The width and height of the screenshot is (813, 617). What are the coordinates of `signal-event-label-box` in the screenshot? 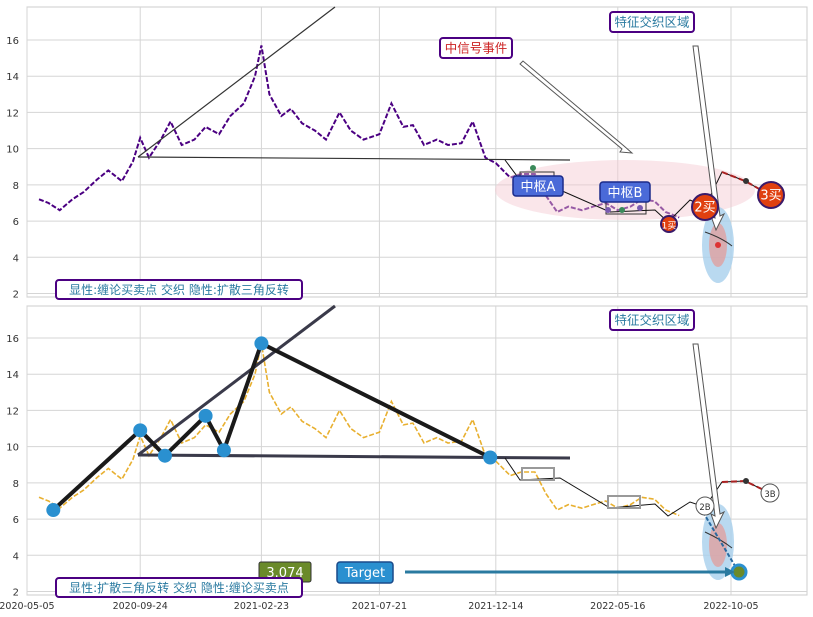 It's located at (476, 48).